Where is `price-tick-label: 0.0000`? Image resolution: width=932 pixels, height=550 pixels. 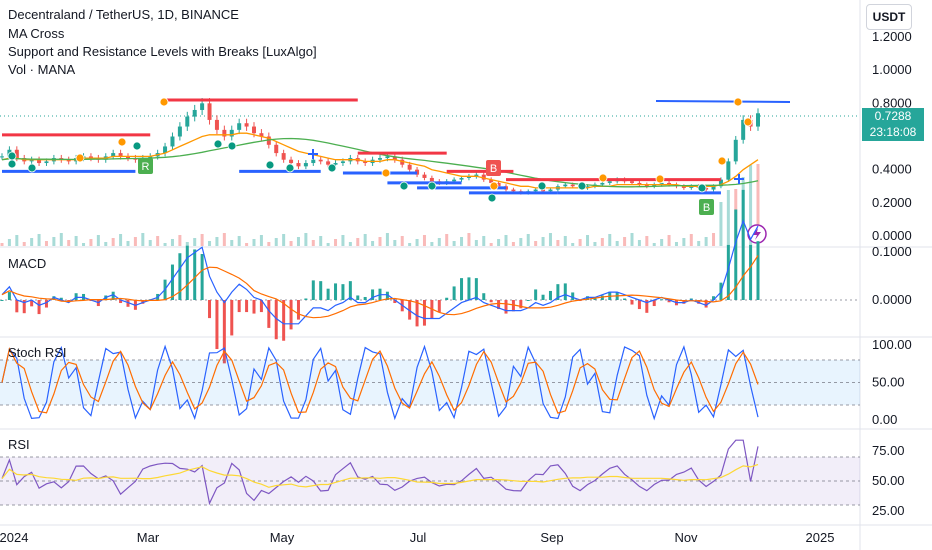
price-tick-label: 0.0000 is located at coordinates (892, 235).